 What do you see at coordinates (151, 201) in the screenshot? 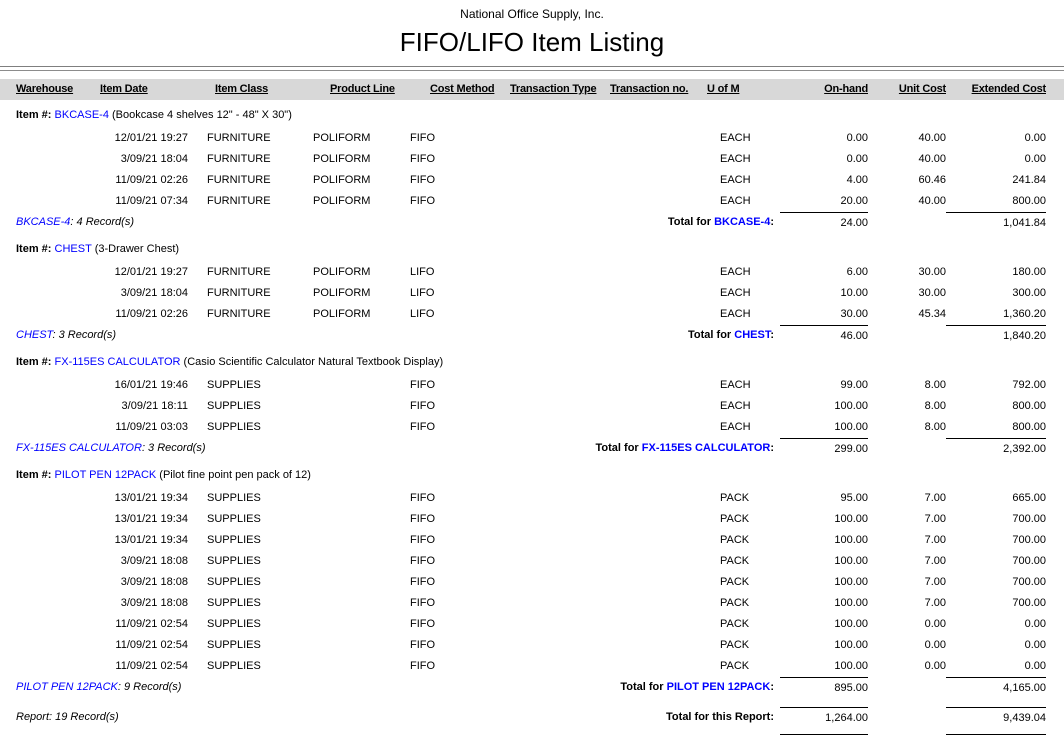
I see `cell-item-date: 11/09/21 07:34` at bounding box center [151, 201].